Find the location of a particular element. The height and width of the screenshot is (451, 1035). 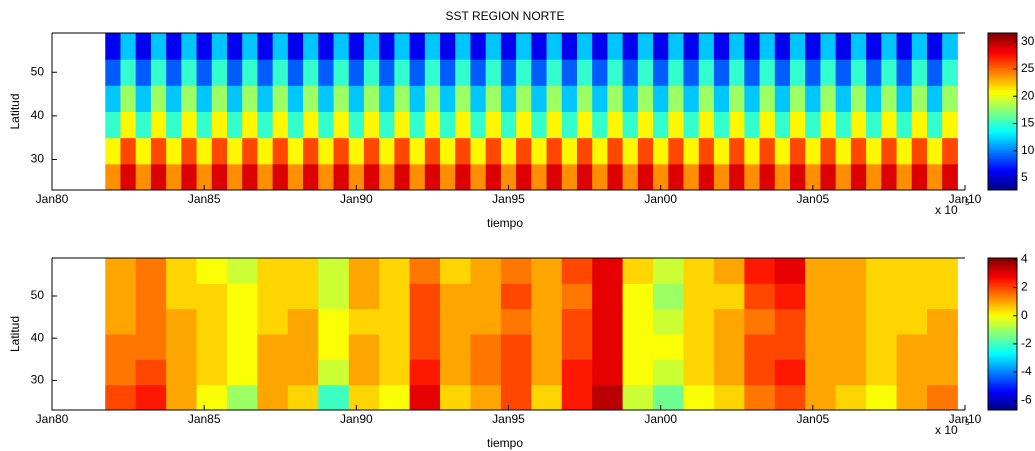

x-offset-label: x 10 is located at coordinates (946, 430).